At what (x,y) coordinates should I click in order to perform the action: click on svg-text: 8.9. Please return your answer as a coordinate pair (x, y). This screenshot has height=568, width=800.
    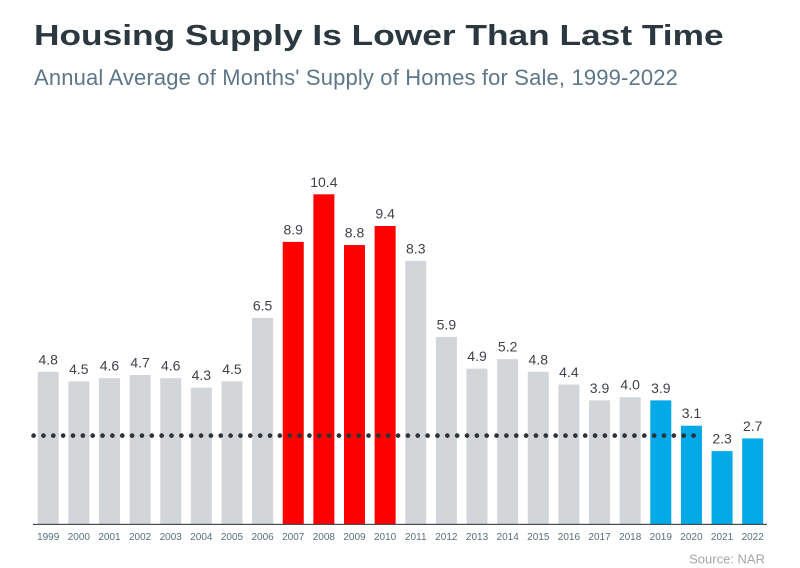
    Looking at the image, I should click on (294, 229).